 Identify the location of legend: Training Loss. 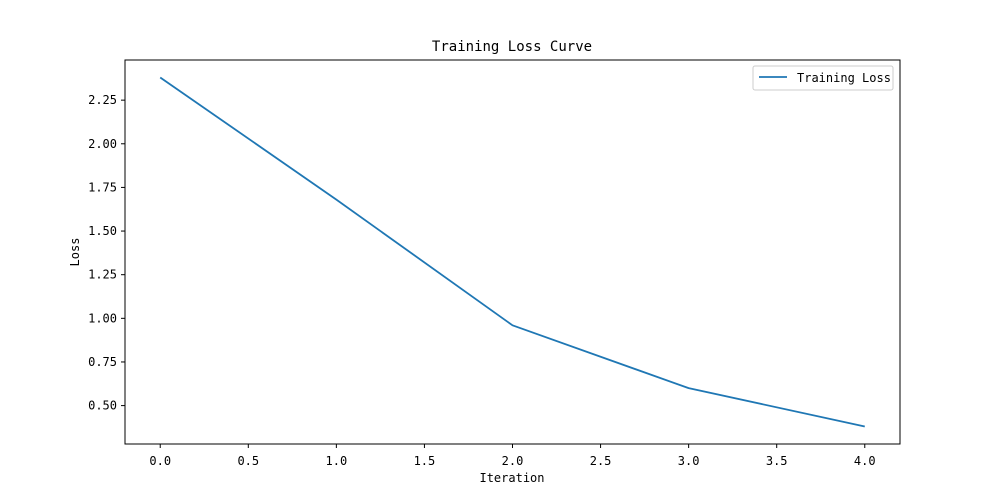
(823, 78).